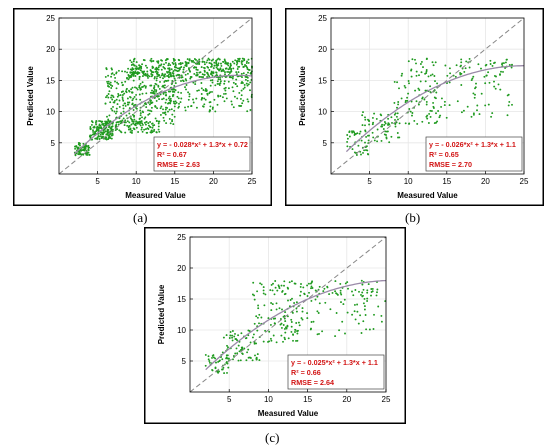 The height and width of the screenshot is (448, 550). Describe the element at coordinates (155, 195) in the screenshot. I see `chart-a-xlabel: Measured Value` at that location.